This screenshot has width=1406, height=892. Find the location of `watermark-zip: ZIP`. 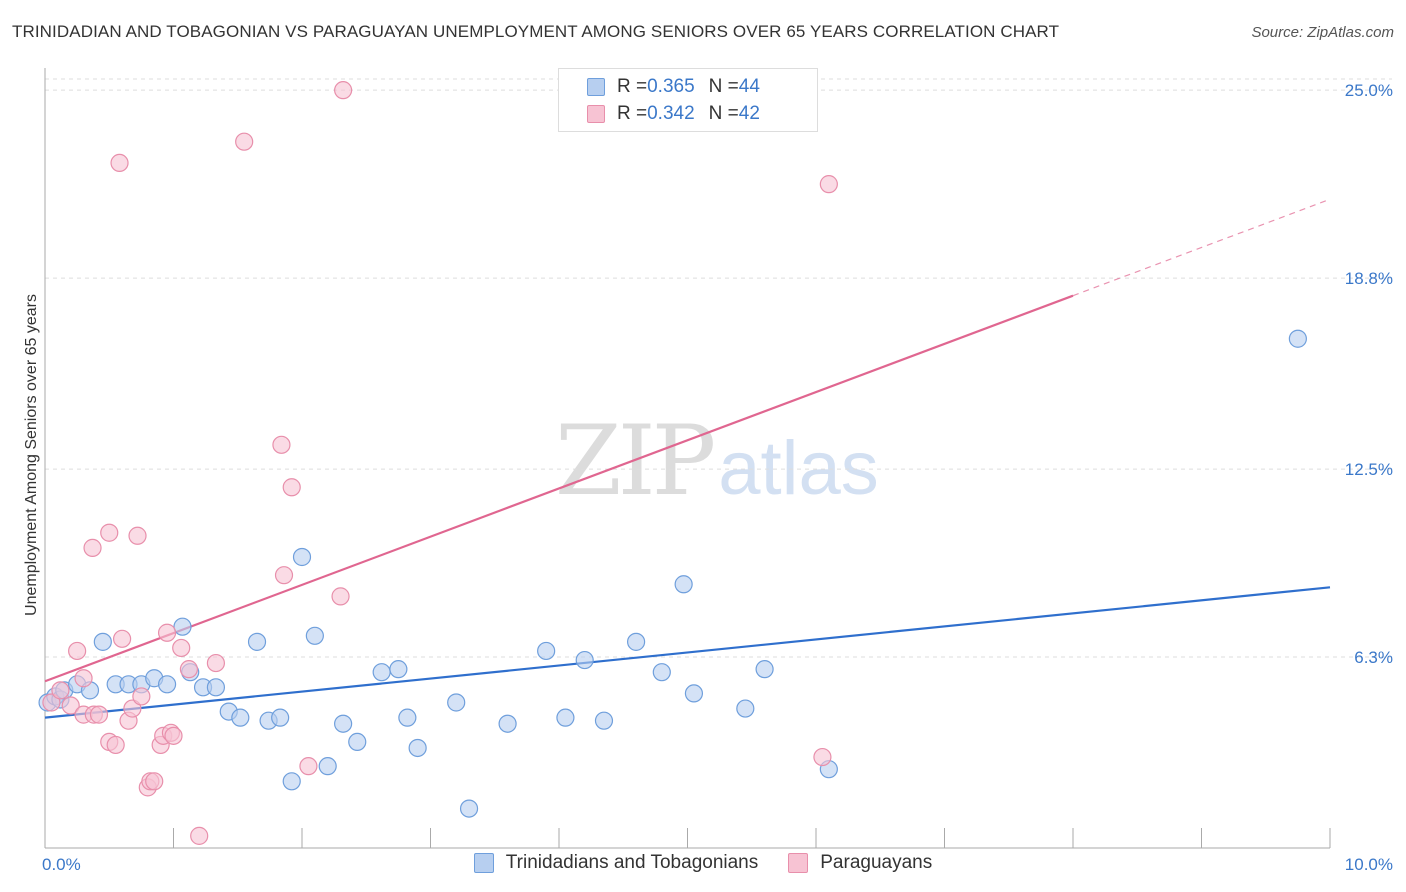

watermark-zip: ZIP is located at coordinates (635, 461).